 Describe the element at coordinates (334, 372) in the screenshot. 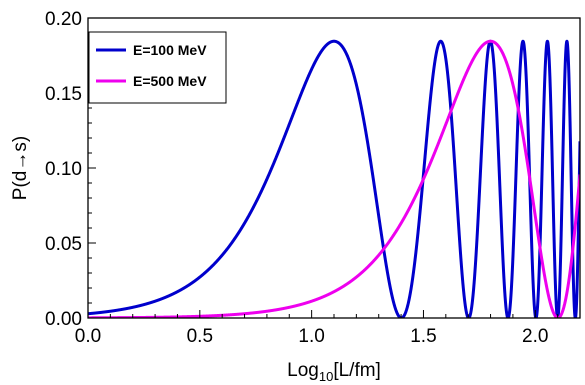

I see `x-axis-label: Log10[L/fm]` at that location.